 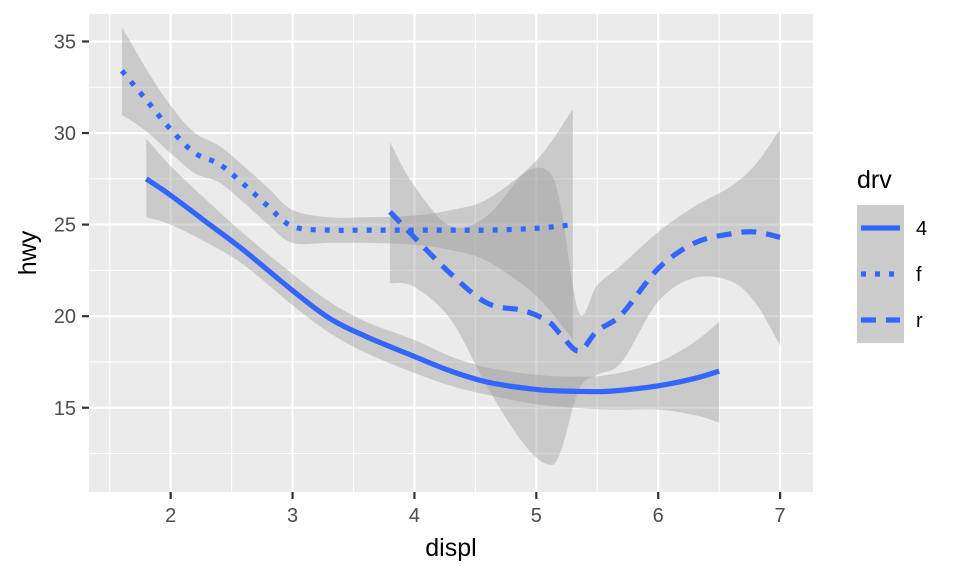 I want to click on x-tick-label: 3, so click(x=292, y=516).